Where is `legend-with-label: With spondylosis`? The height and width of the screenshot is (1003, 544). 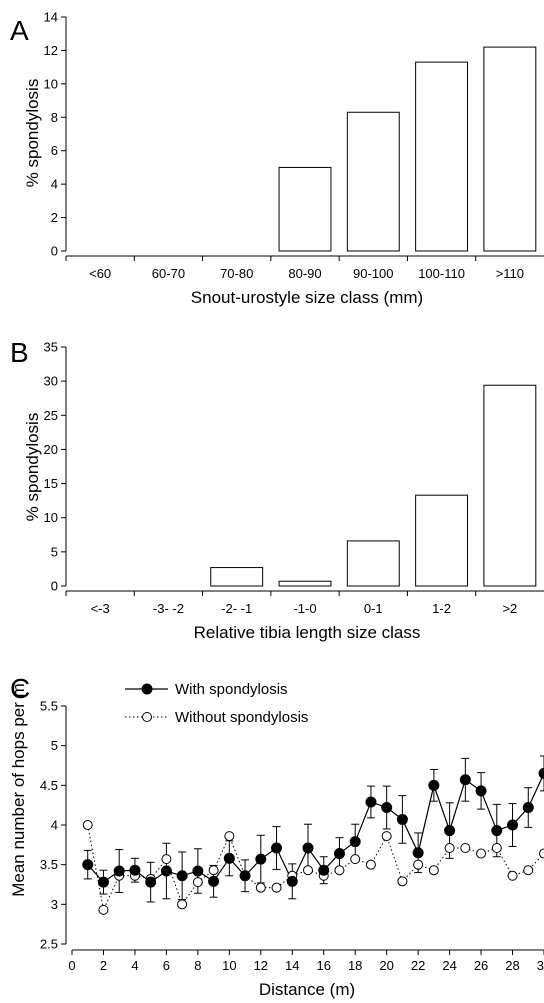 legend-with-label: With spondylosis is located at coordinates (231, 689).